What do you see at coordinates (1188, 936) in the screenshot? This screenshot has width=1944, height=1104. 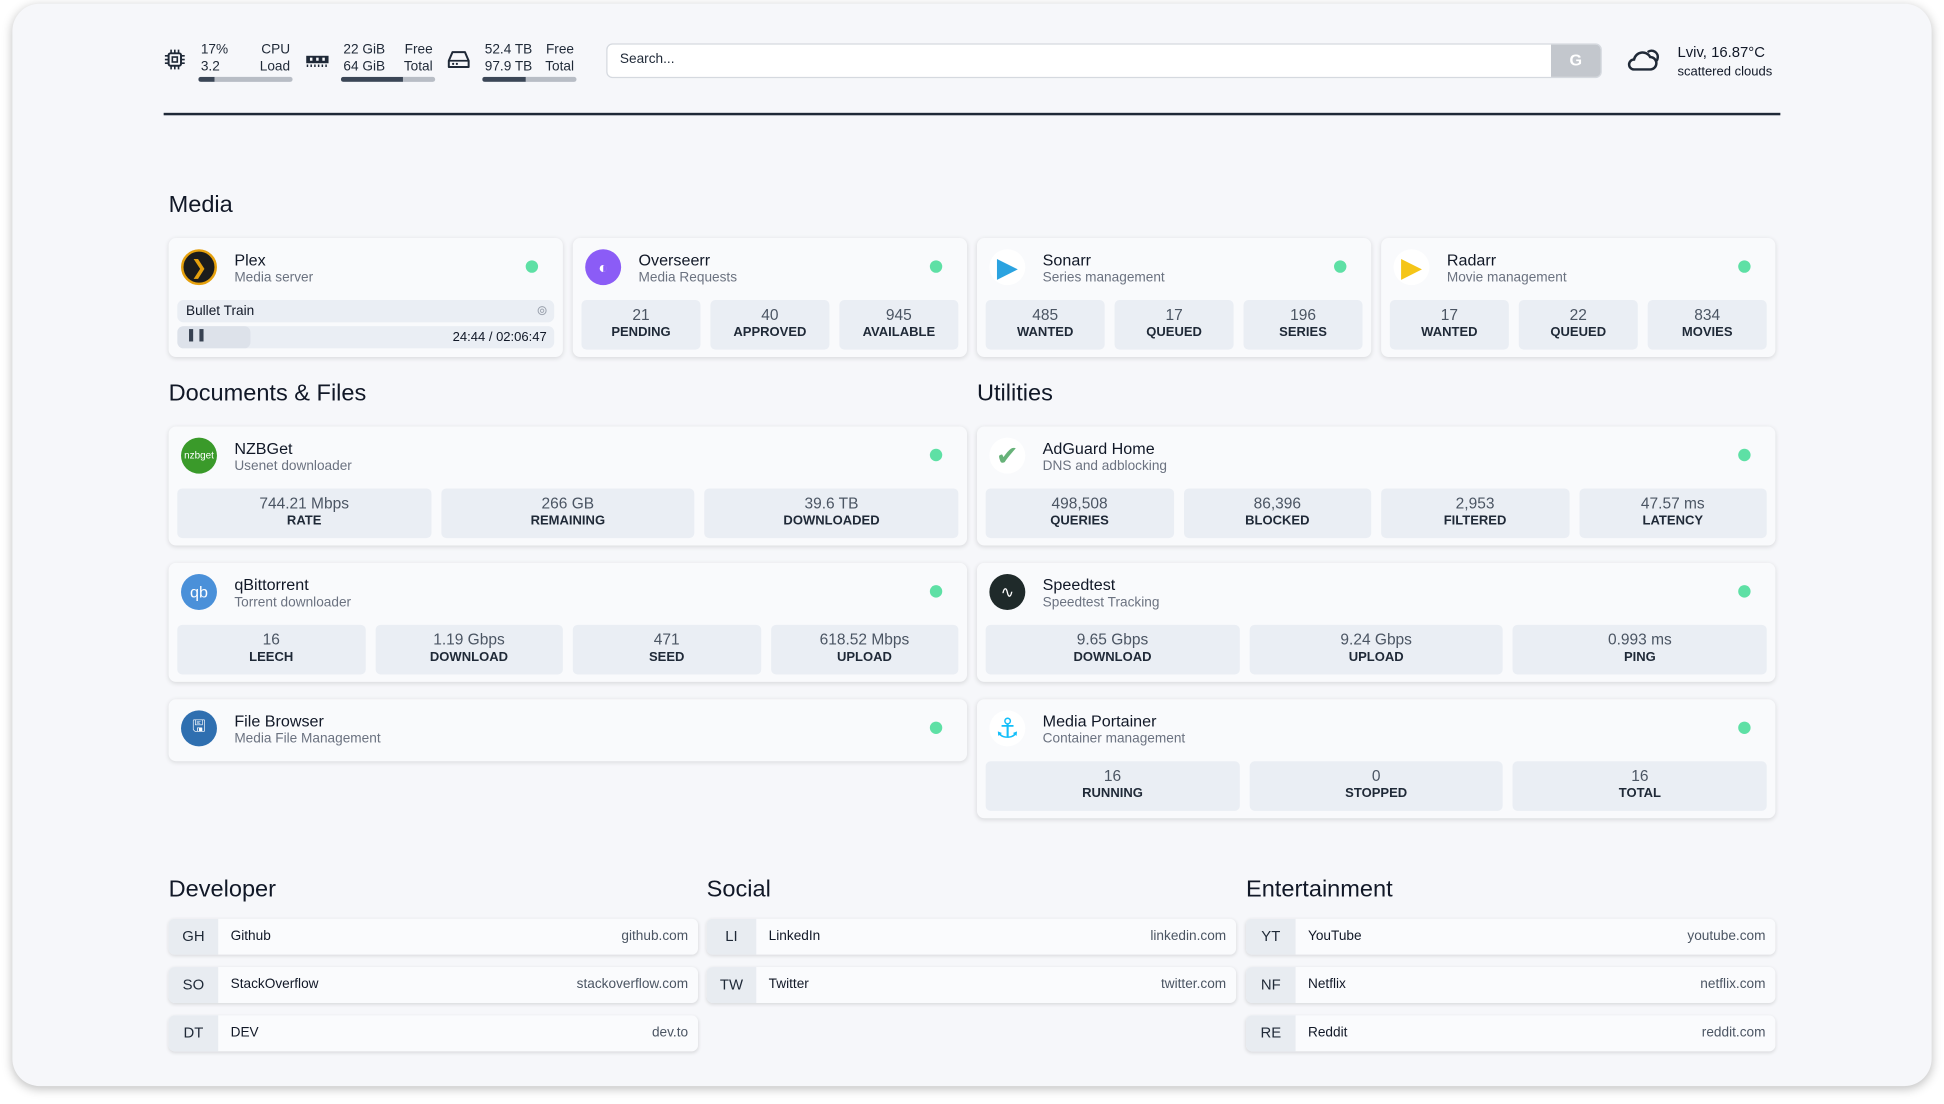 I see `bookmark-url: linkedin.com` at bounding box center [1188, 936].